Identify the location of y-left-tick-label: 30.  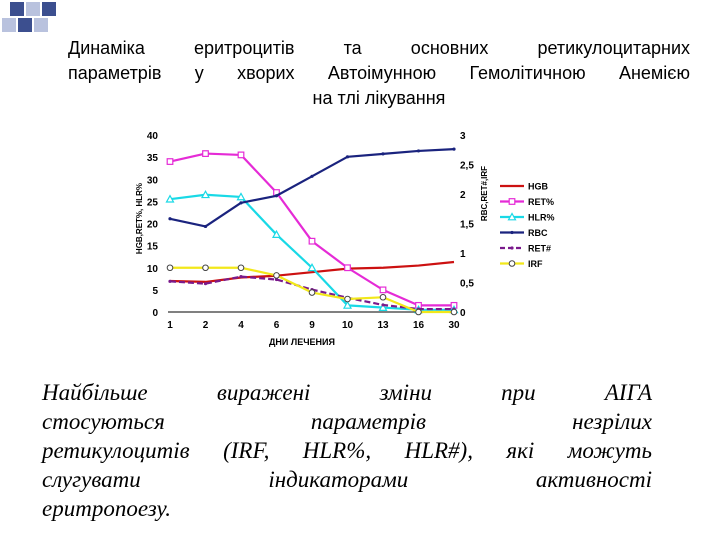
(153, 180).